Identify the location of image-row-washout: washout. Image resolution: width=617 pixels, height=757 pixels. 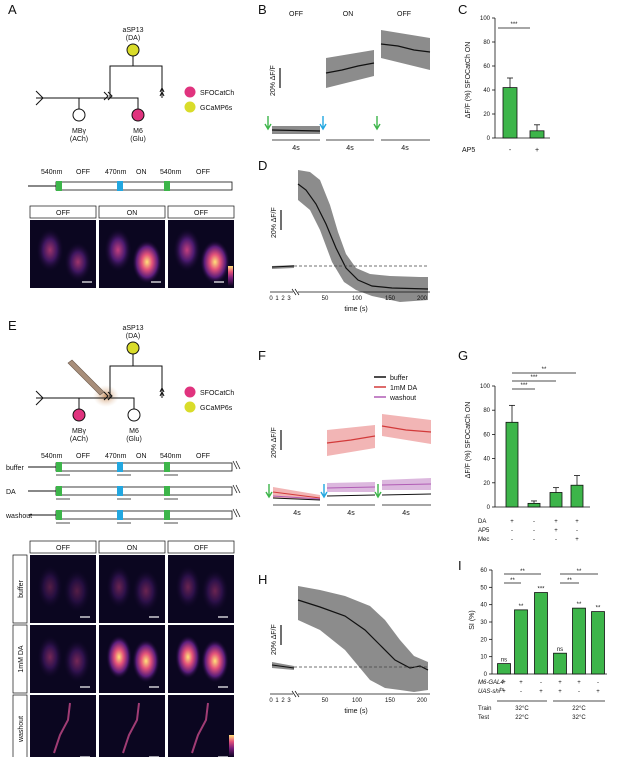
(21, 729).